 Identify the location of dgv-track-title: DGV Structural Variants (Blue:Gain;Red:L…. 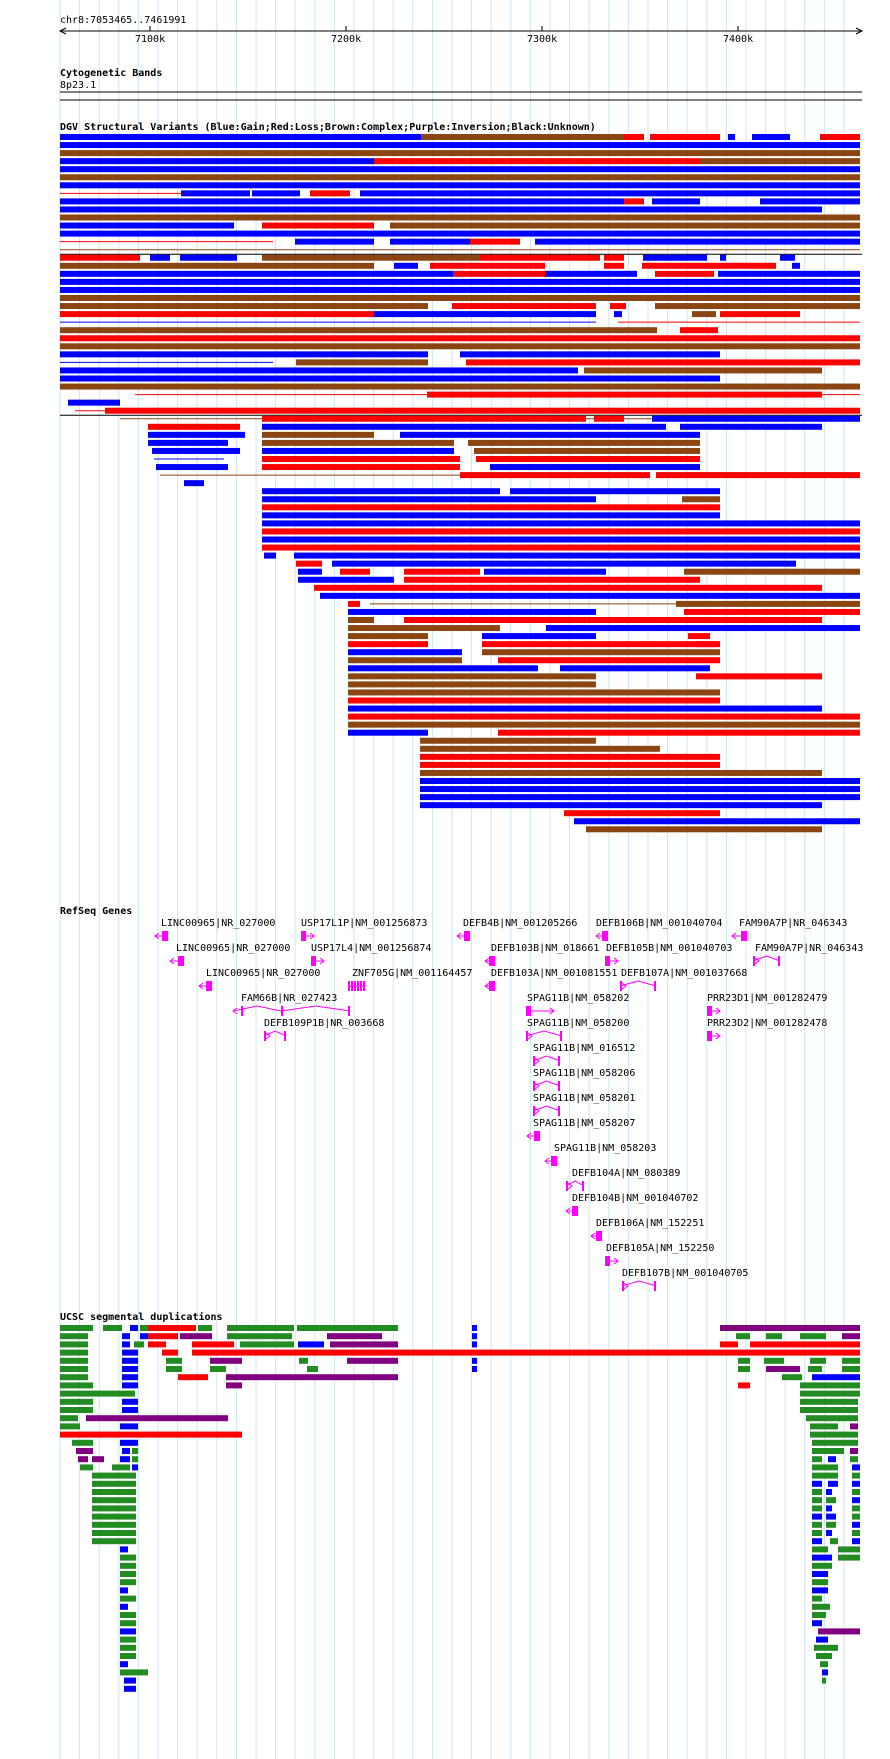
(328, 127).